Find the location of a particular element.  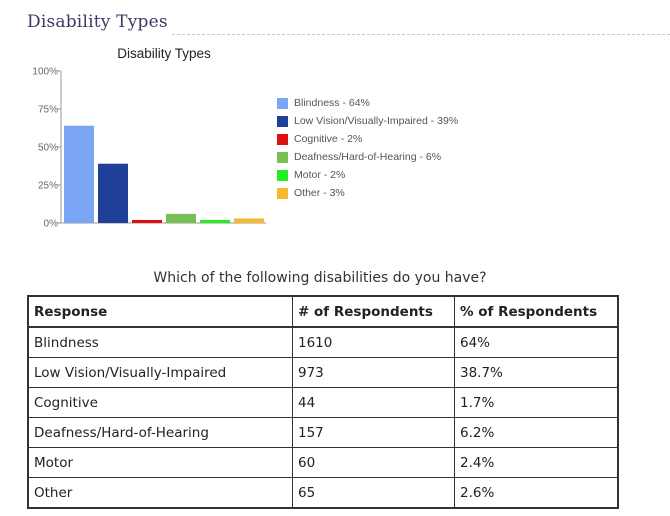

chart-title: Disability Types is located at coordinates (164, 53).